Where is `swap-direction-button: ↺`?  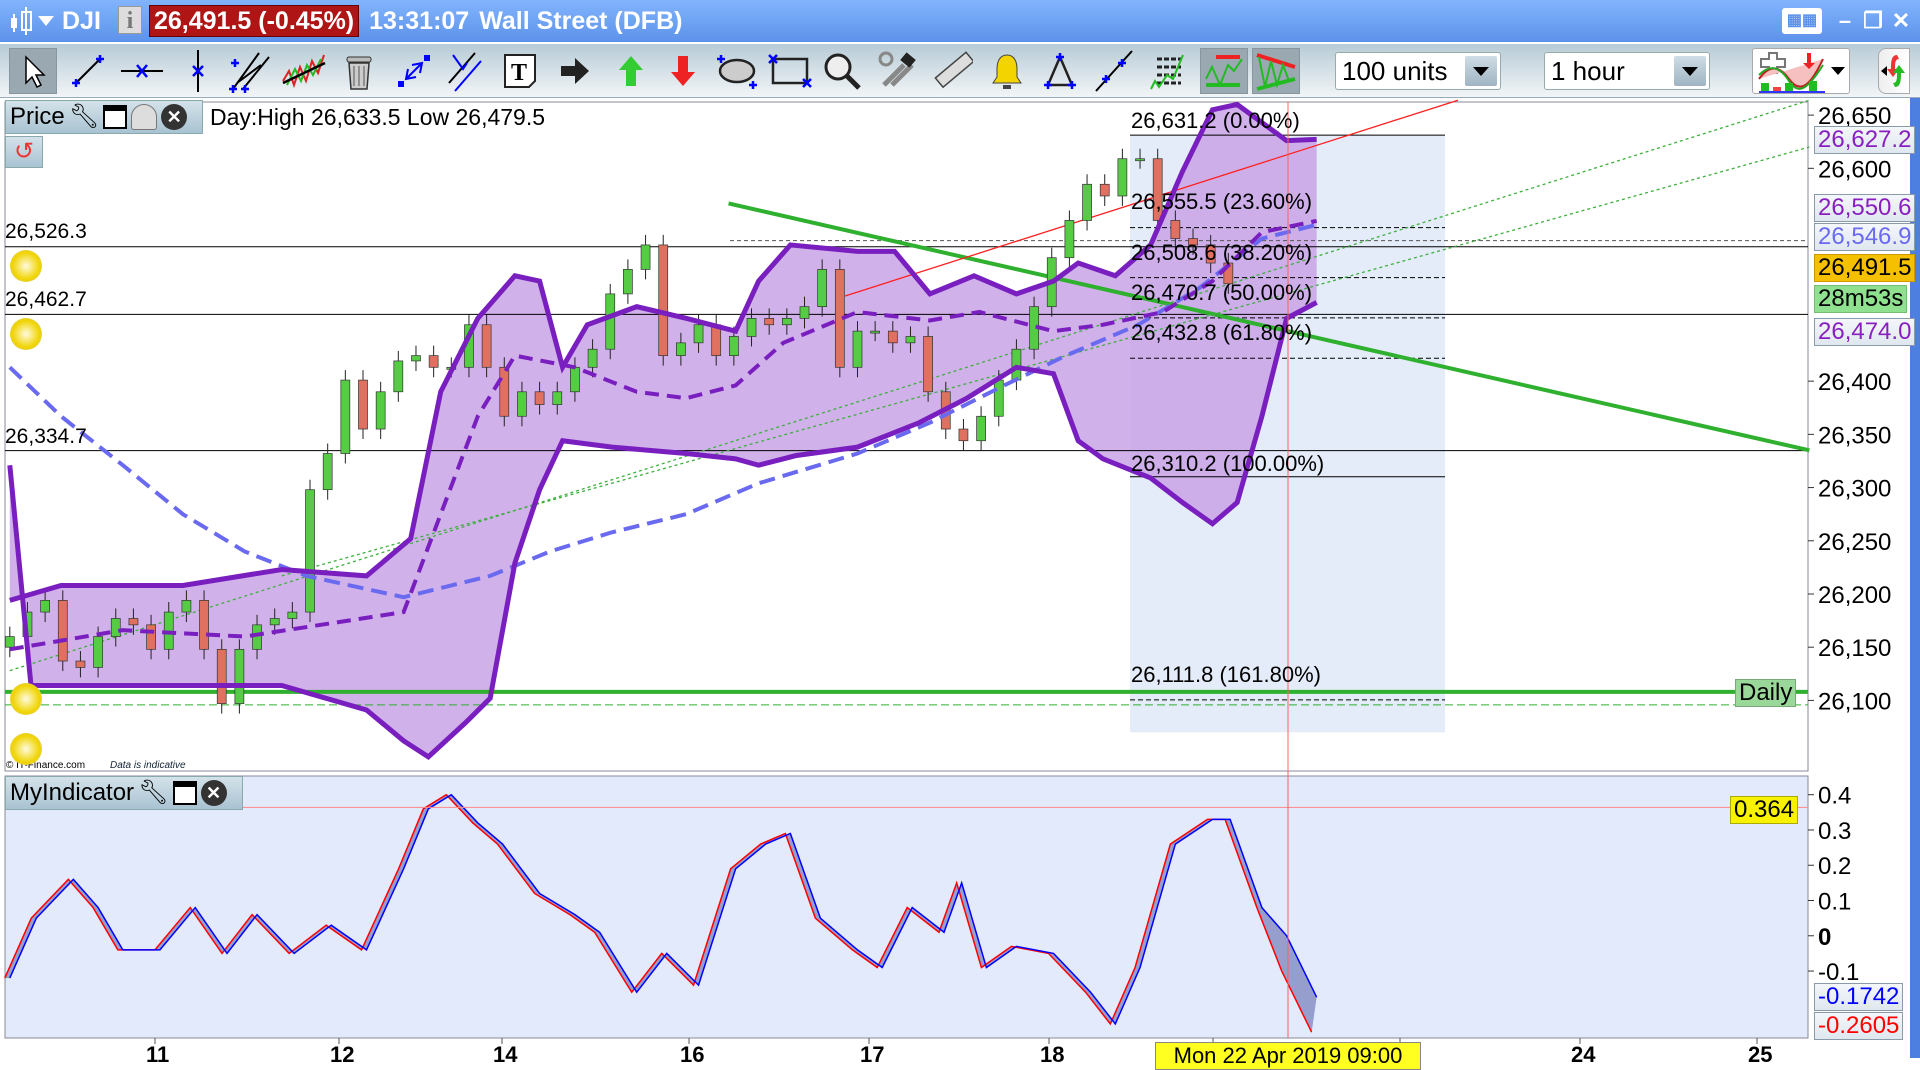
swap-direction-button: ↺ is located at coordinates (24, 152).